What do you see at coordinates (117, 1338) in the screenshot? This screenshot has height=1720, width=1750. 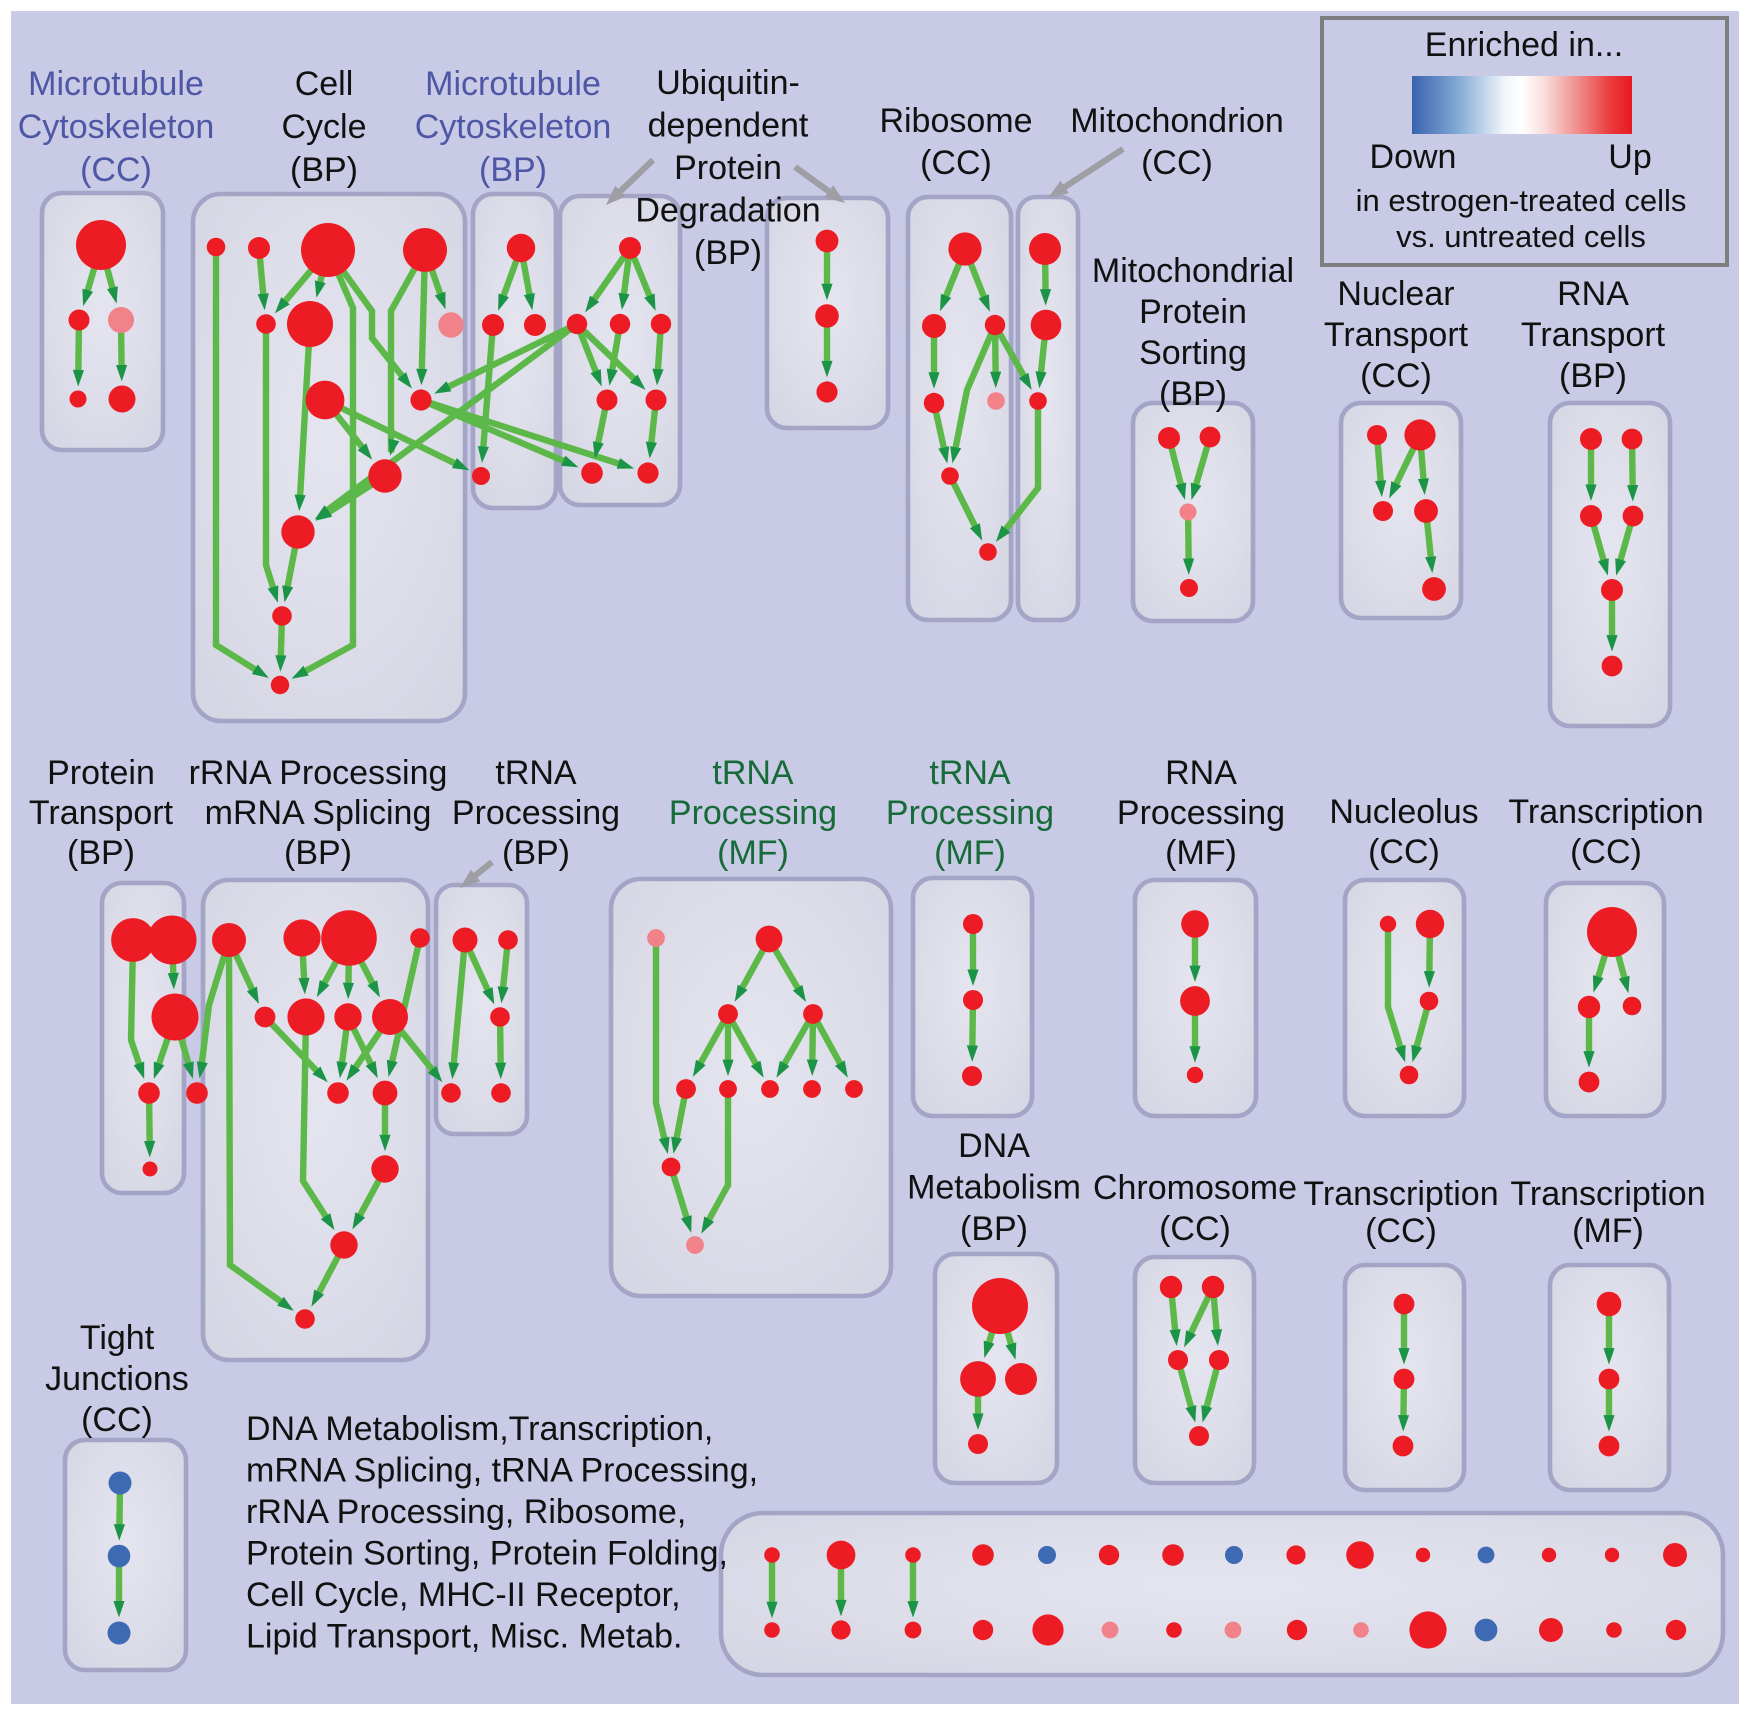 I see `svg-text: Tight` at bounding box center [117, 1338].